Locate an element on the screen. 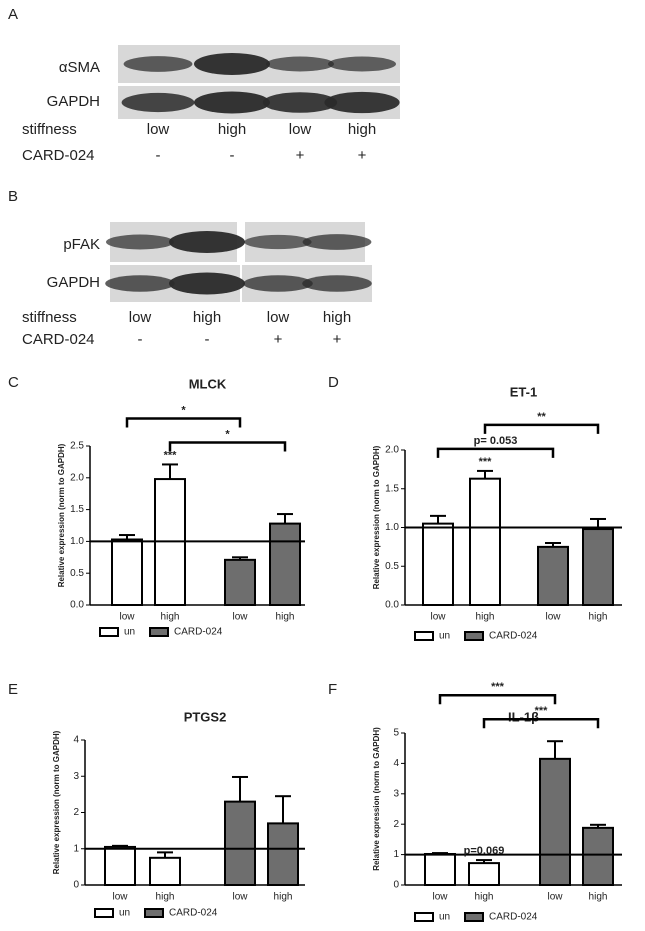 This screenshot has width=645, height=931. panel-letter: E is located at coordinates (13, 689).